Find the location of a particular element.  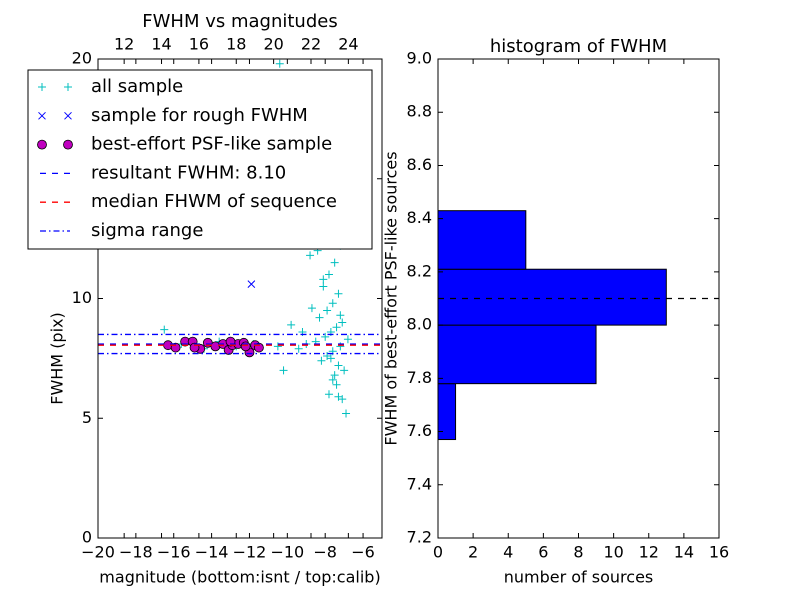

y-tick-label: 0 is located at coordinates (87, 537).